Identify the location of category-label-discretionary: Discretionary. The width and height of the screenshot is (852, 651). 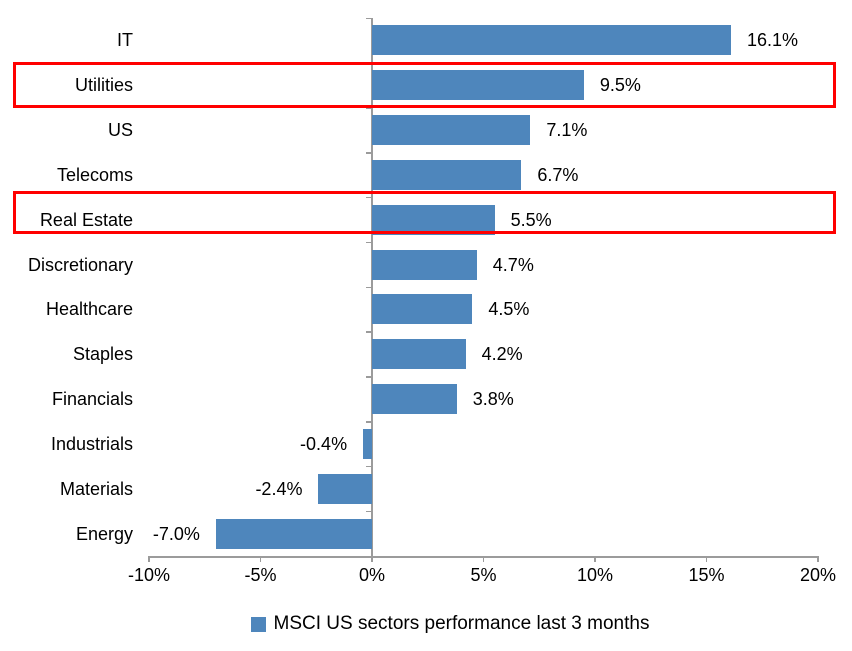
(80, 264).